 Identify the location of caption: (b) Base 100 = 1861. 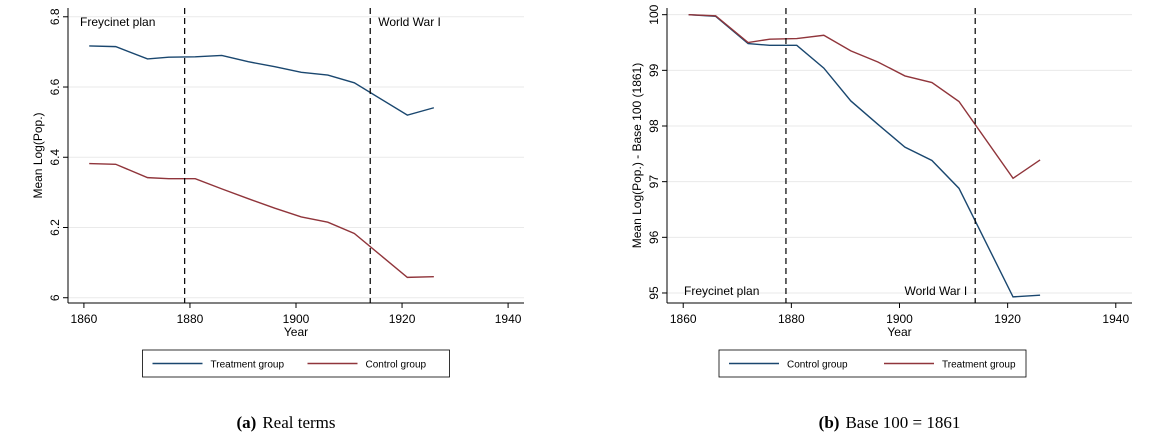
(890, 422).